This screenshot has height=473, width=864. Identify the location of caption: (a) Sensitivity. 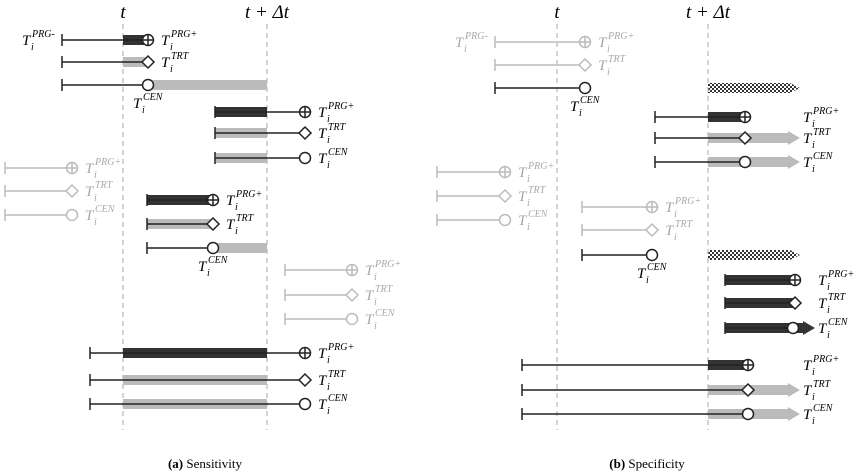
(205, 463).